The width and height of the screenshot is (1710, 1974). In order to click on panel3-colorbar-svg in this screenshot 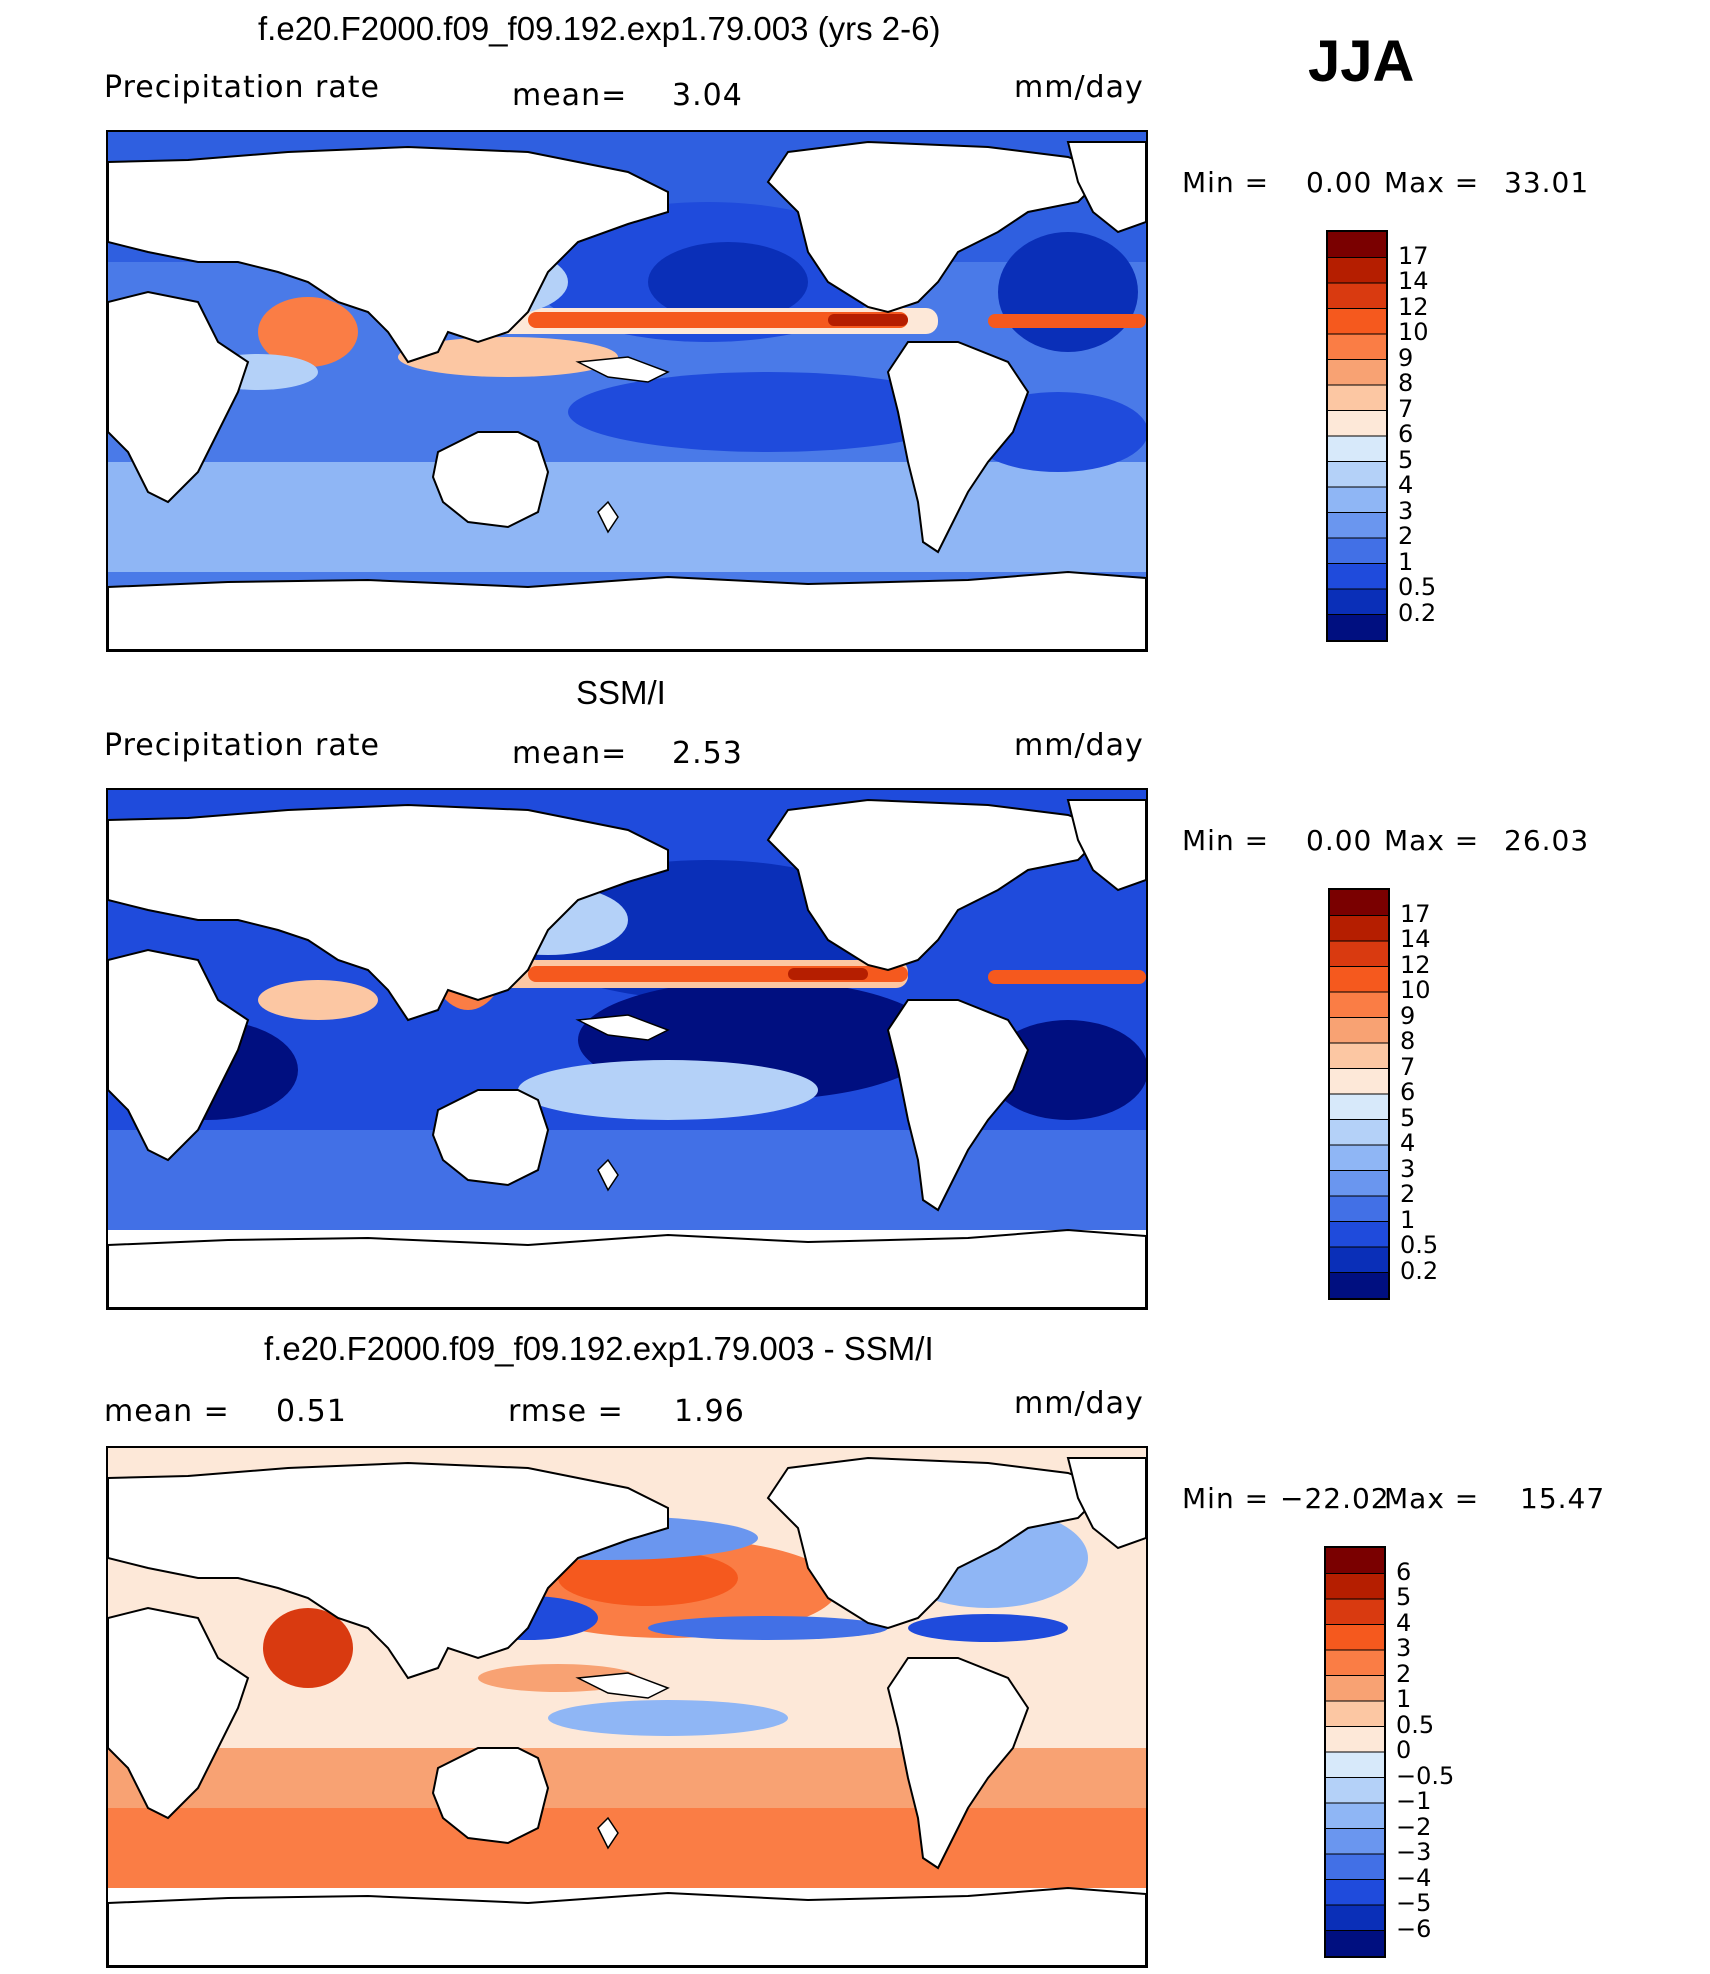, I will do `click(1355, 1752)`.